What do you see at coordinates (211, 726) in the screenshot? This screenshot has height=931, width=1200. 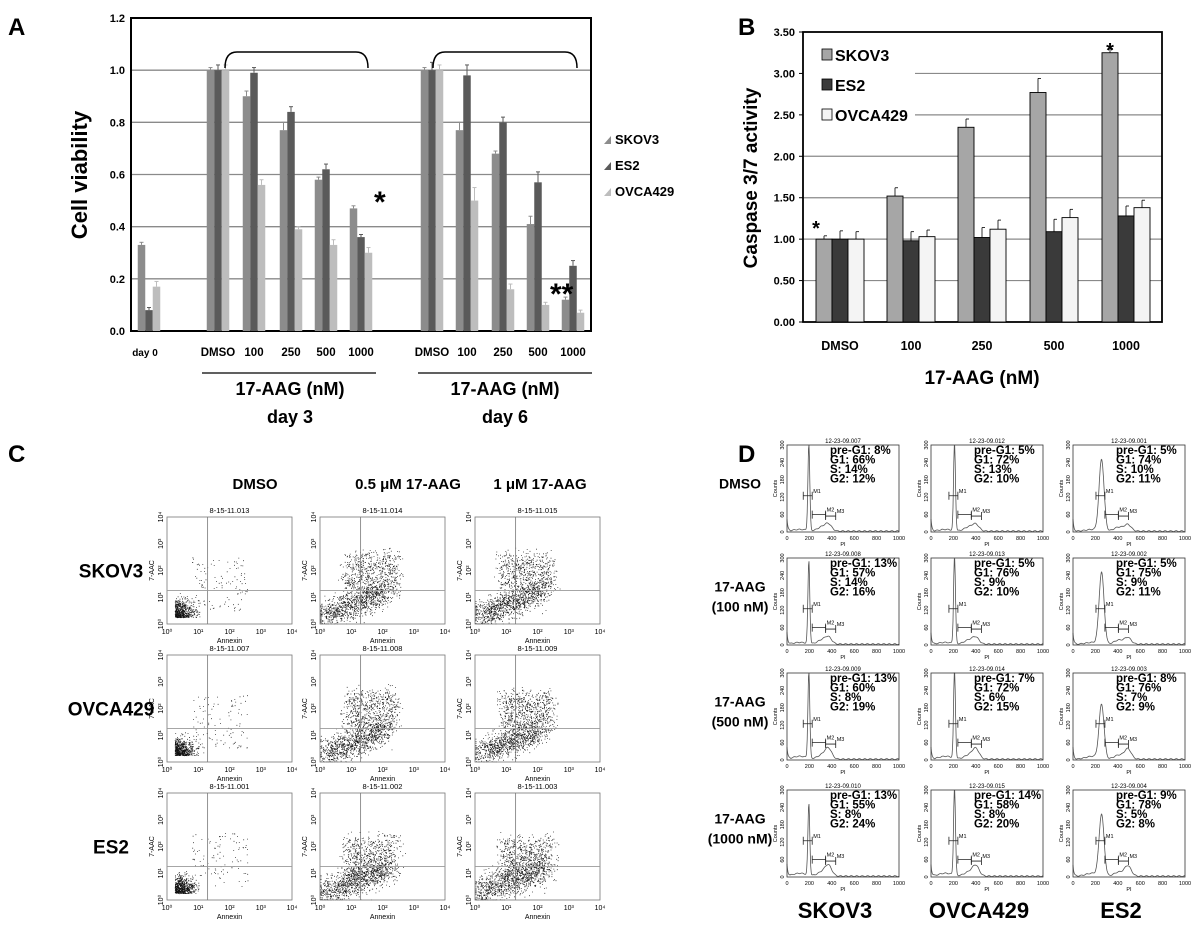 I see `scatter-points` at bounding box center [211, 726].